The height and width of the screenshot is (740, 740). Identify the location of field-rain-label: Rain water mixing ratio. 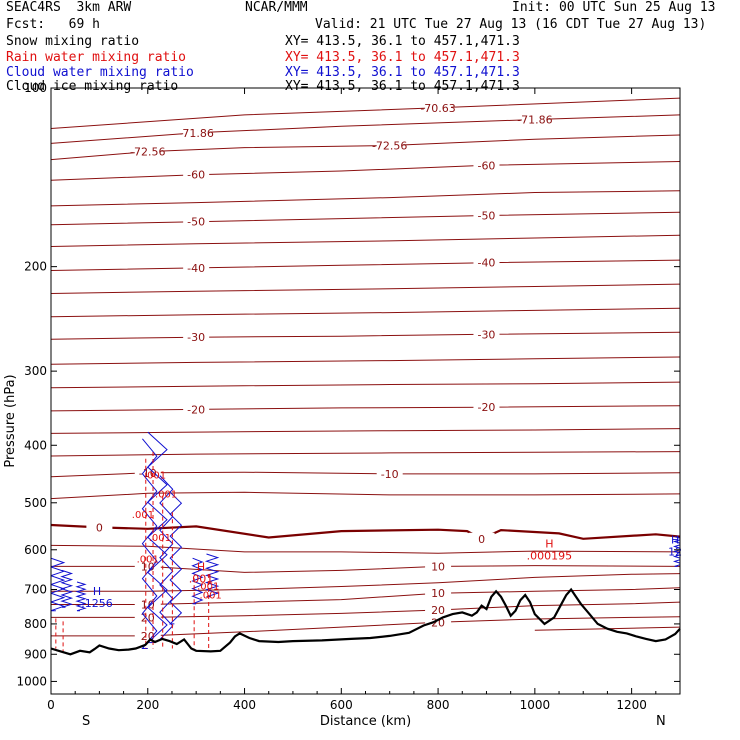
(96, 57).